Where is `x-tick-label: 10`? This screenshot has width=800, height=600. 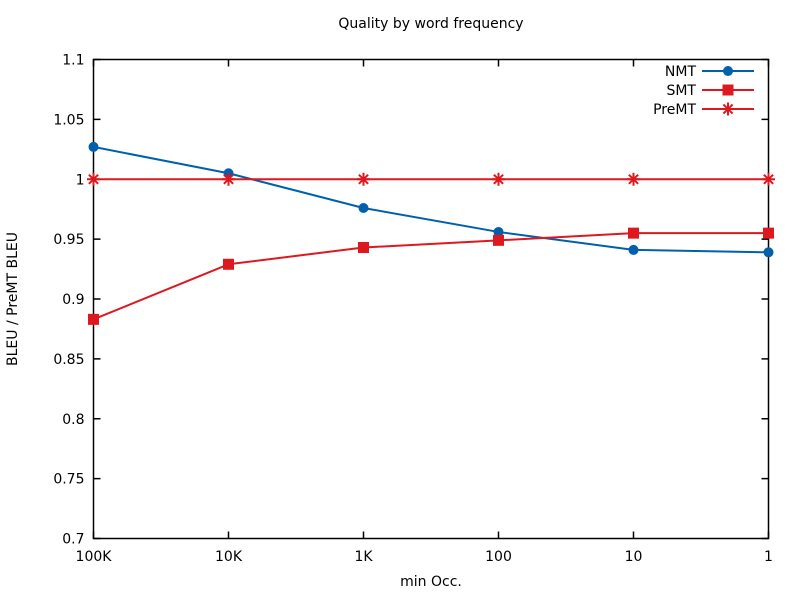 x-tick-label: 10 is located at coordinates (634, 557).